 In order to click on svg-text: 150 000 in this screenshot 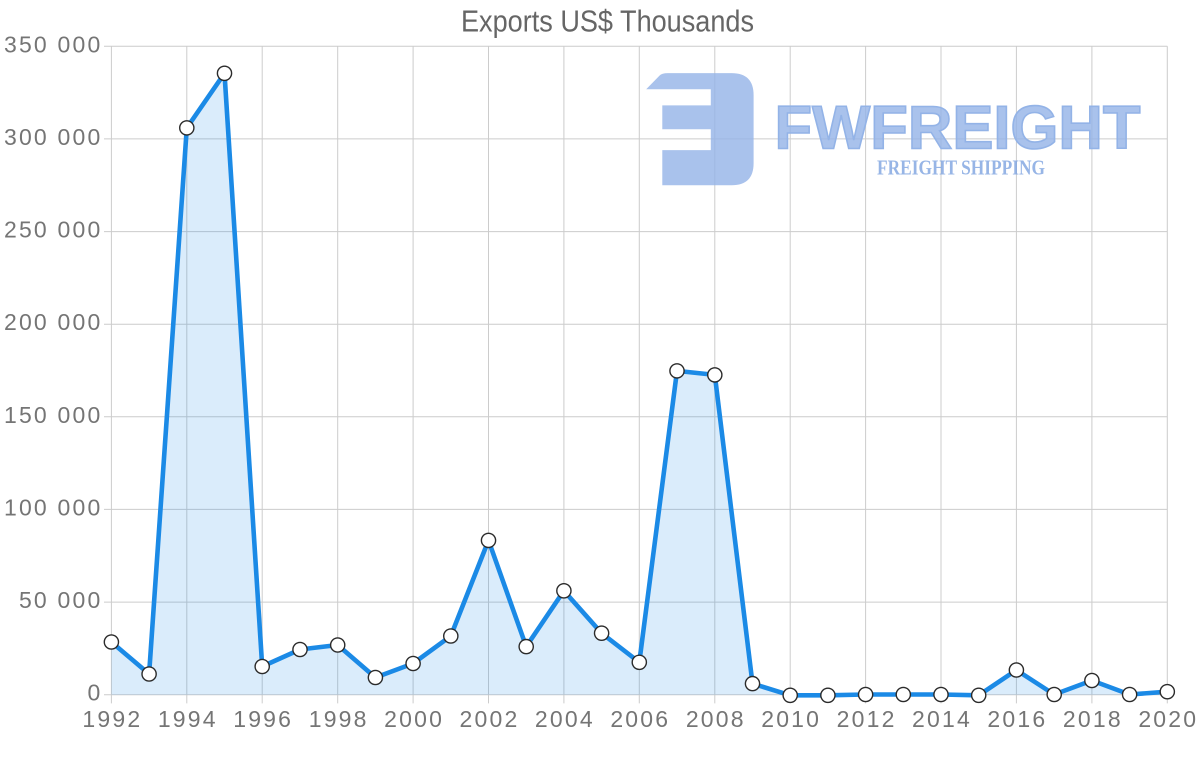, I will do `click(53, 415)`.